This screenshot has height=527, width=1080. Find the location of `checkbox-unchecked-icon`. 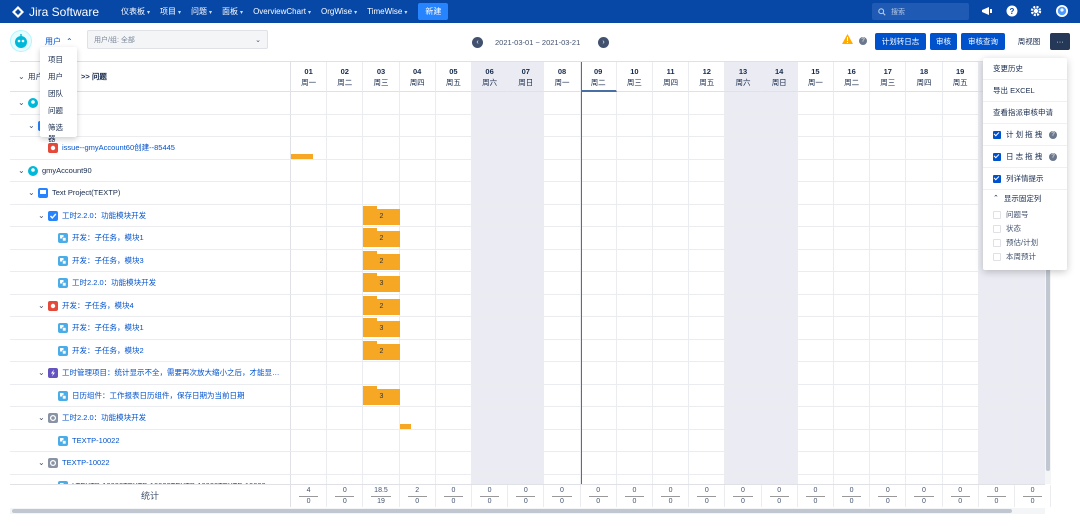

checkbox-unchecked-icon is located at coordinates (997, 229).